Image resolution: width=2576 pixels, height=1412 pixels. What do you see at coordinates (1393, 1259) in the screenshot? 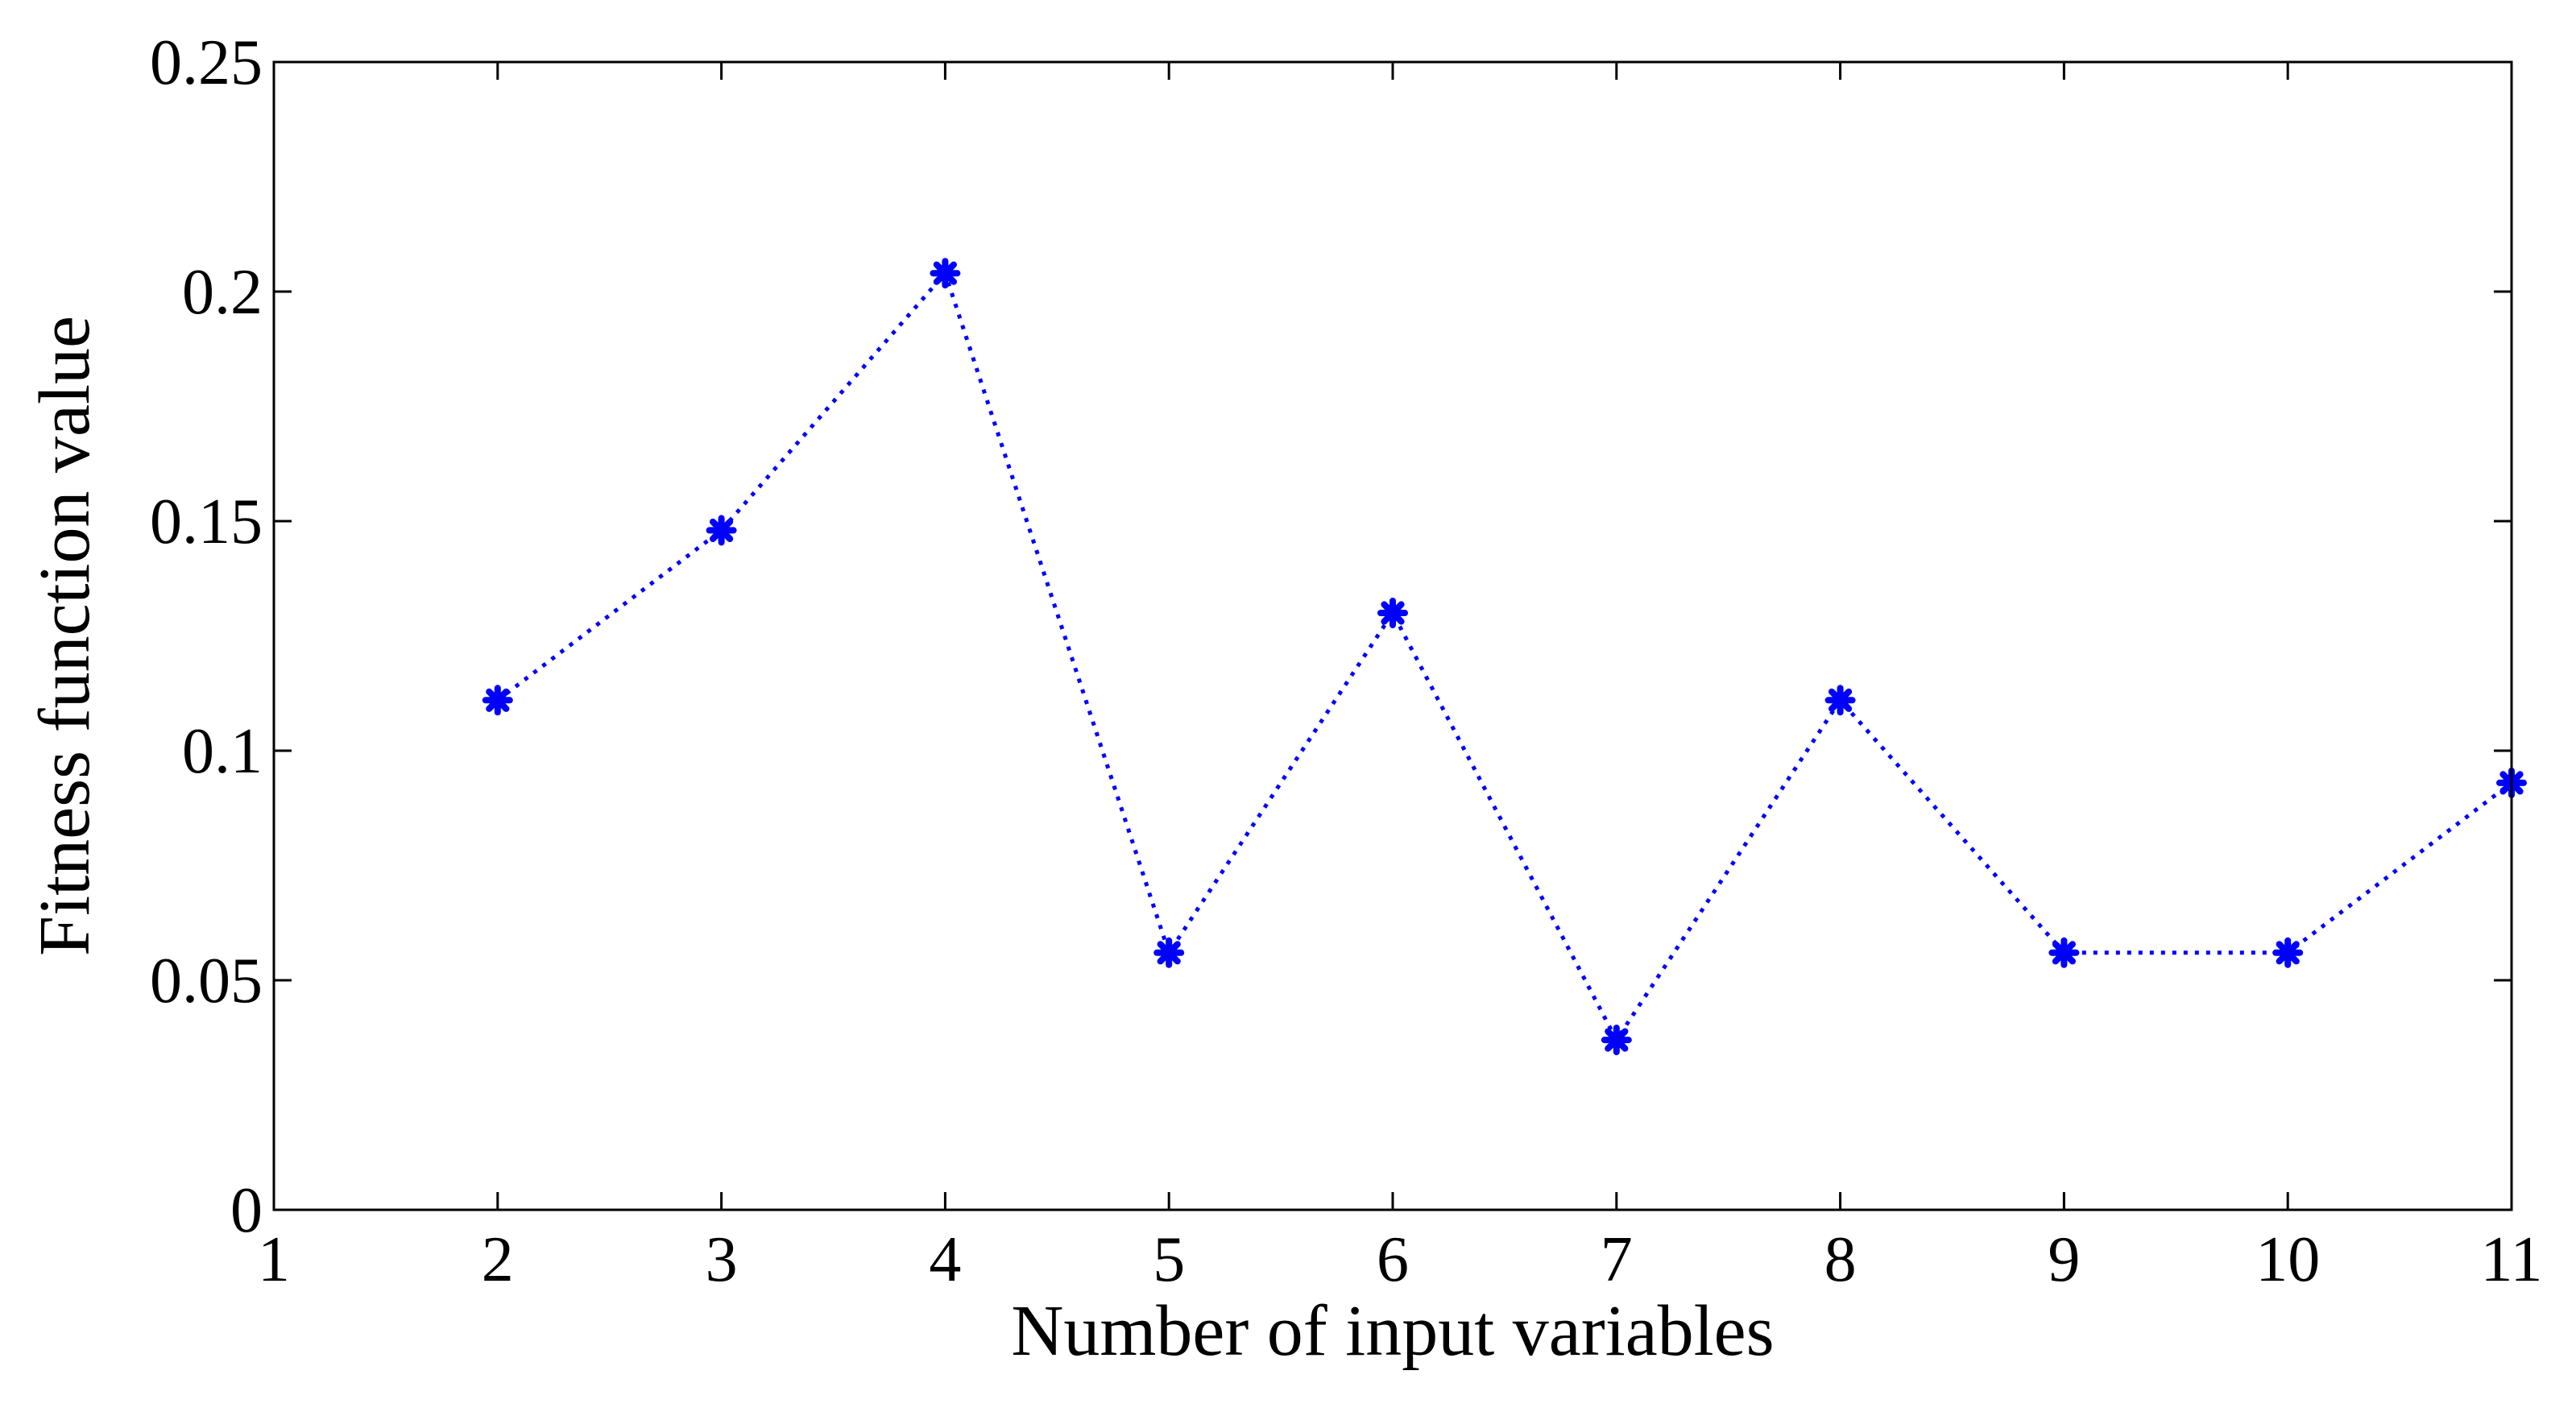
I see `x-tick-label: 6` at bounding box center [1393, 1259].